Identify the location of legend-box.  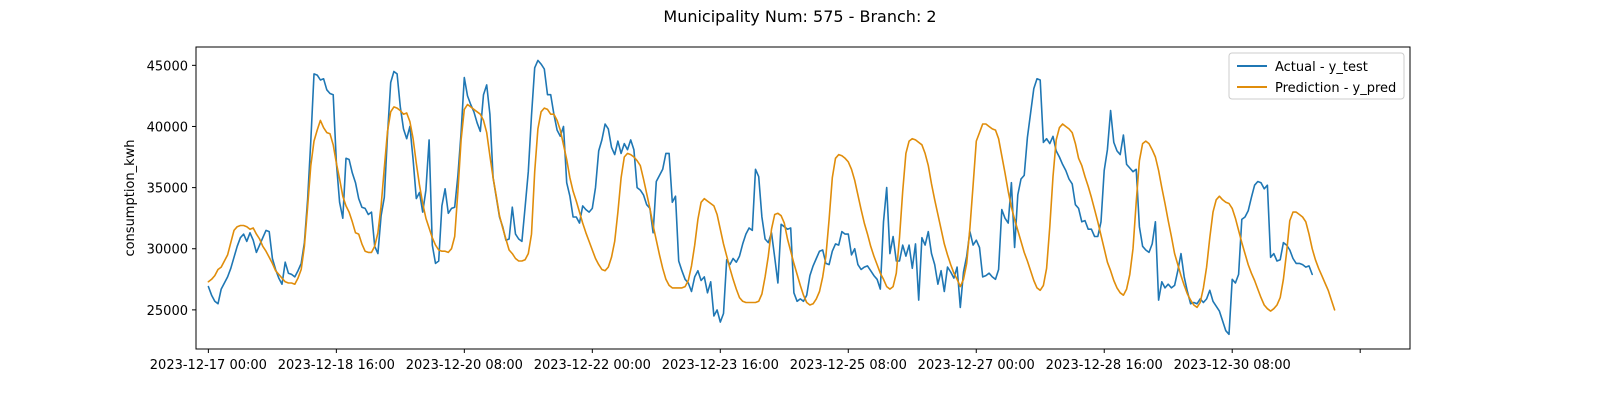
(1316, 76).